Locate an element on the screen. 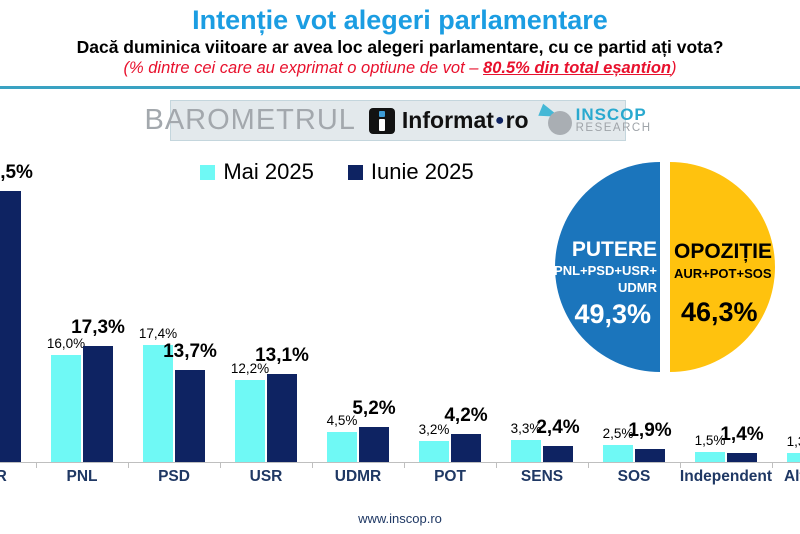 The image size is (800, 534). axis-label-pnl: PNL is located at coordinates (82, 476).